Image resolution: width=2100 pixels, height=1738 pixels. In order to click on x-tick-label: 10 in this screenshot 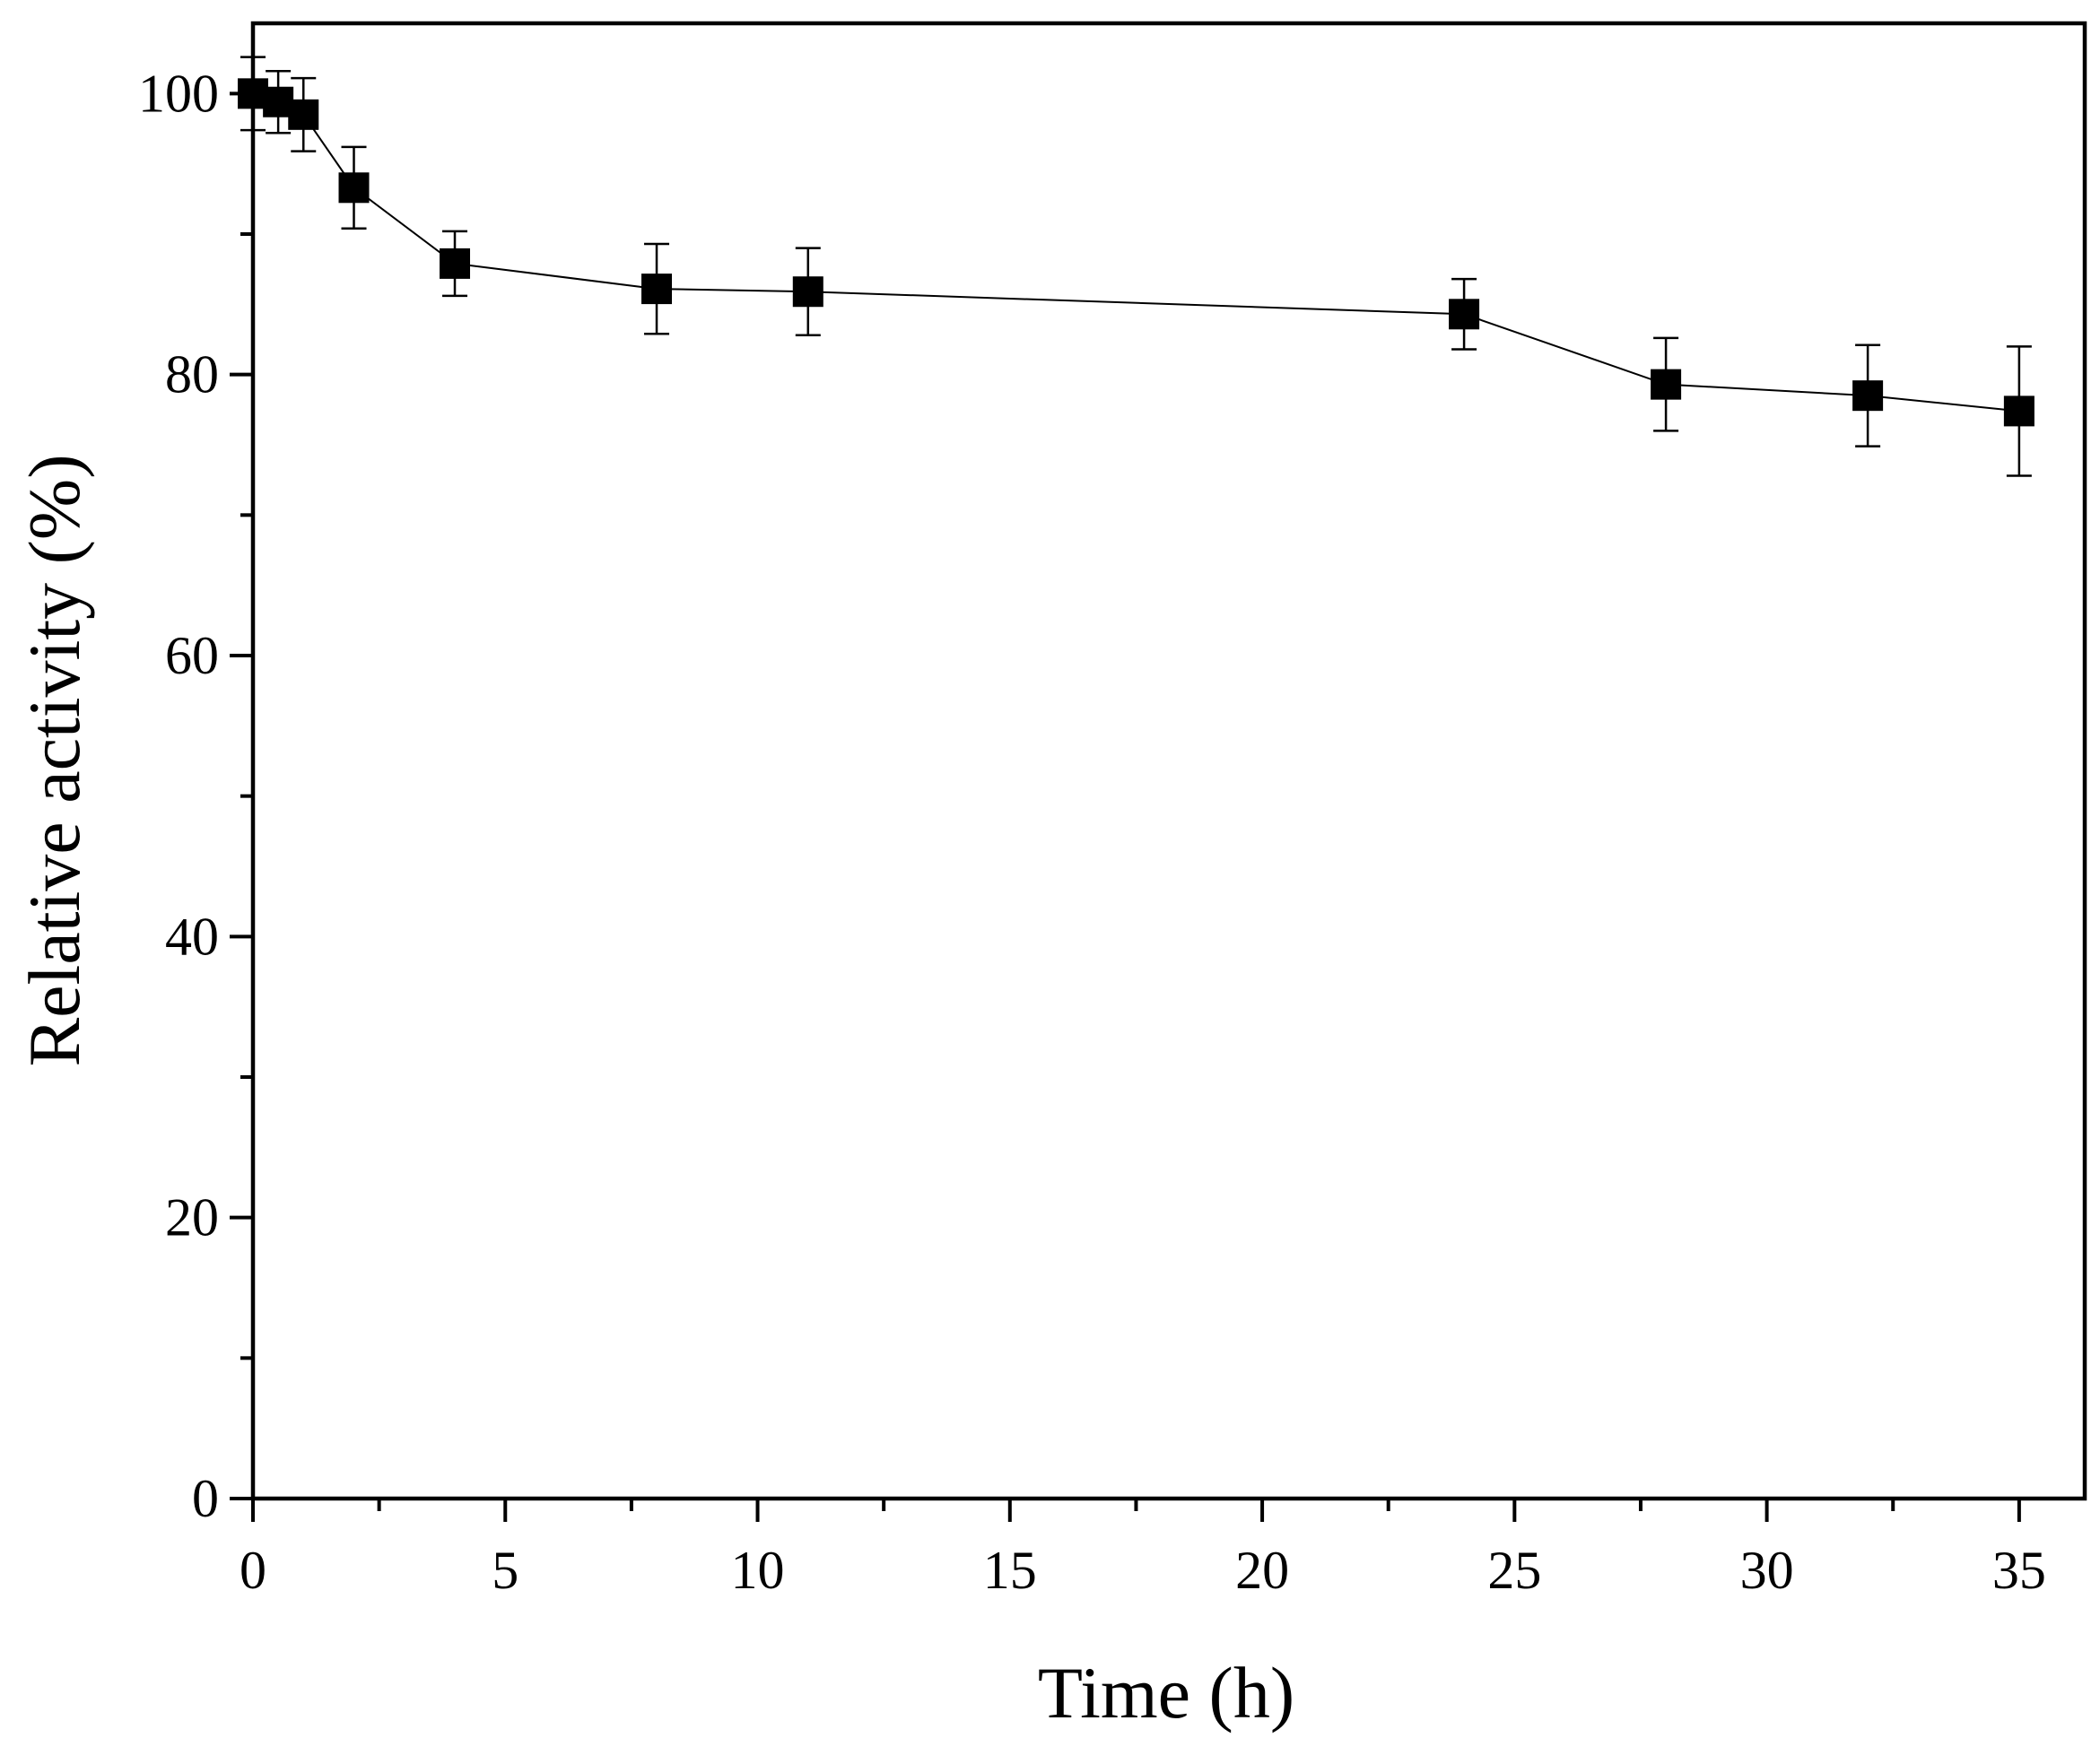, I will do `click(758, 1571)`.